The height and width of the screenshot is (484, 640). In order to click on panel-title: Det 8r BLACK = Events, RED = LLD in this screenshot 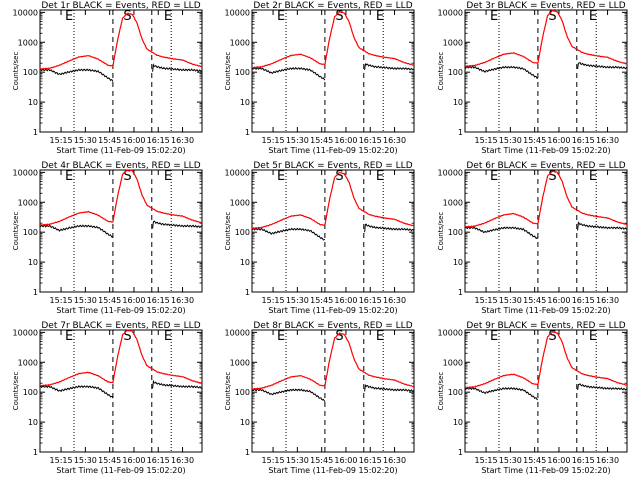, I will do `click(332, 326)`.